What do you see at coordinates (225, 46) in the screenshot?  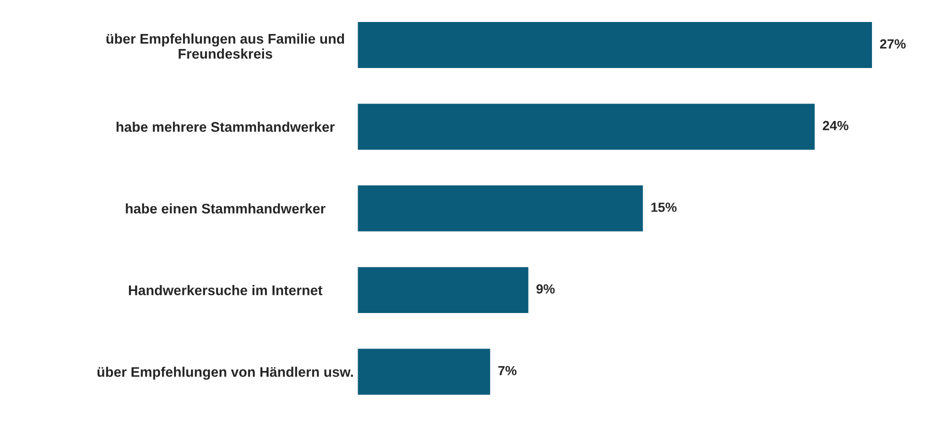 I see `y-tick-label: über Empfehlungen aus Familie und Freundeskreis` at bounding box center [225, 46].